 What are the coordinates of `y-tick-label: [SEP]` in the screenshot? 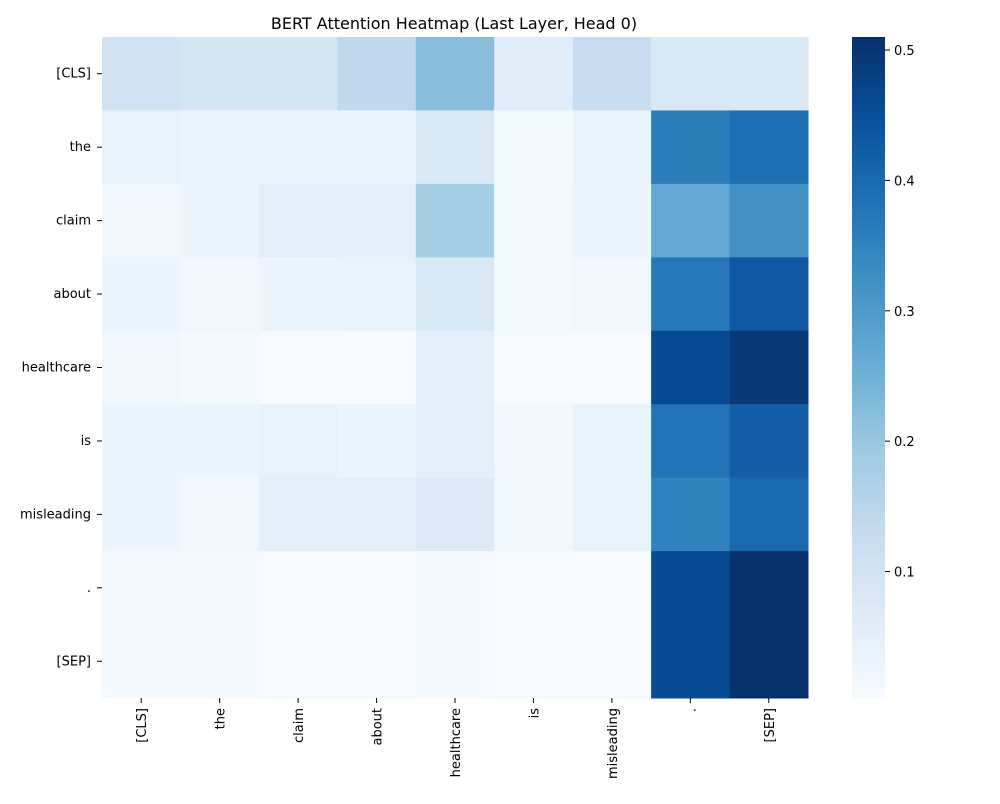 It's located at (74, 661).